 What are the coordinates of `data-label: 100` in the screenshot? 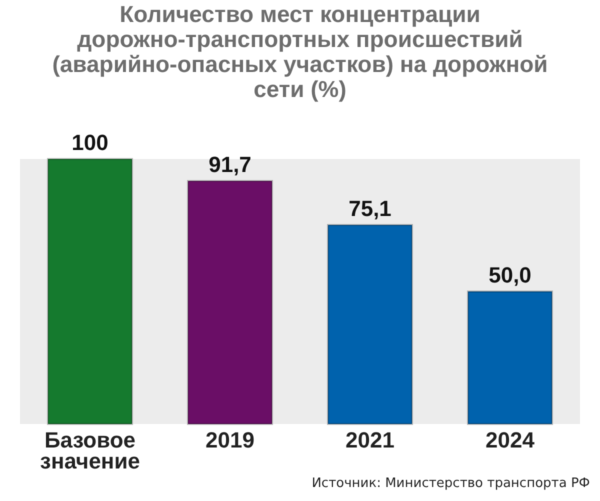 It's located at (90, 142).